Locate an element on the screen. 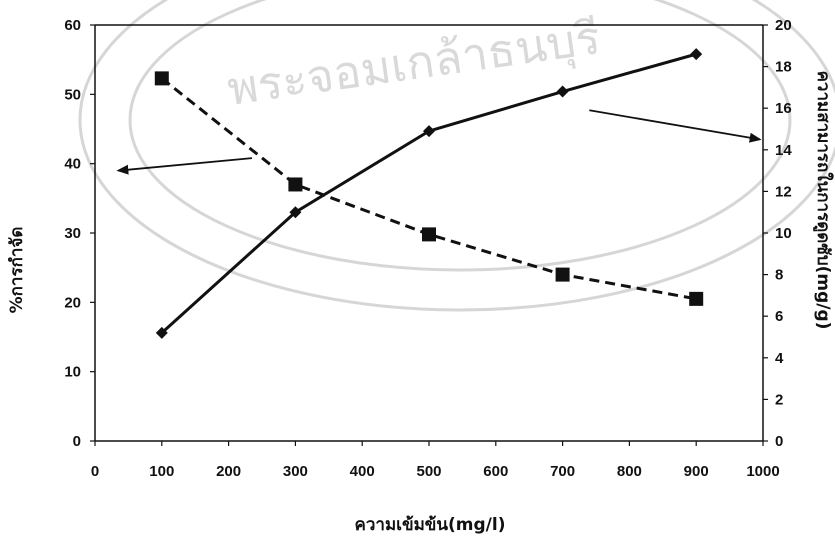  y2-tick-label: 14 is located at coordinates (783, 150).